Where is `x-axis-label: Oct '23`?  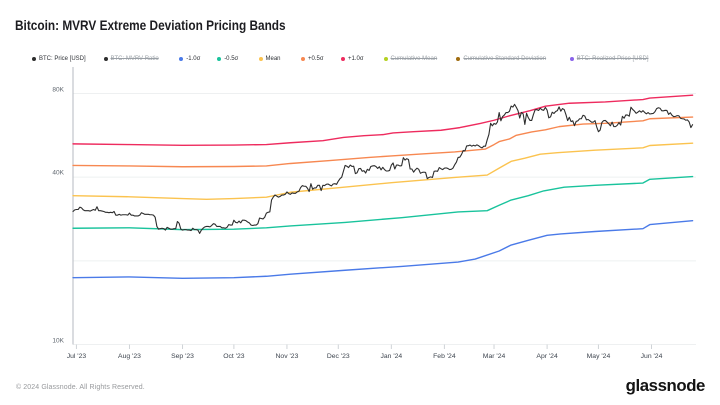 x-axis-label: Oct '23 is located at coordinates (234, 356).